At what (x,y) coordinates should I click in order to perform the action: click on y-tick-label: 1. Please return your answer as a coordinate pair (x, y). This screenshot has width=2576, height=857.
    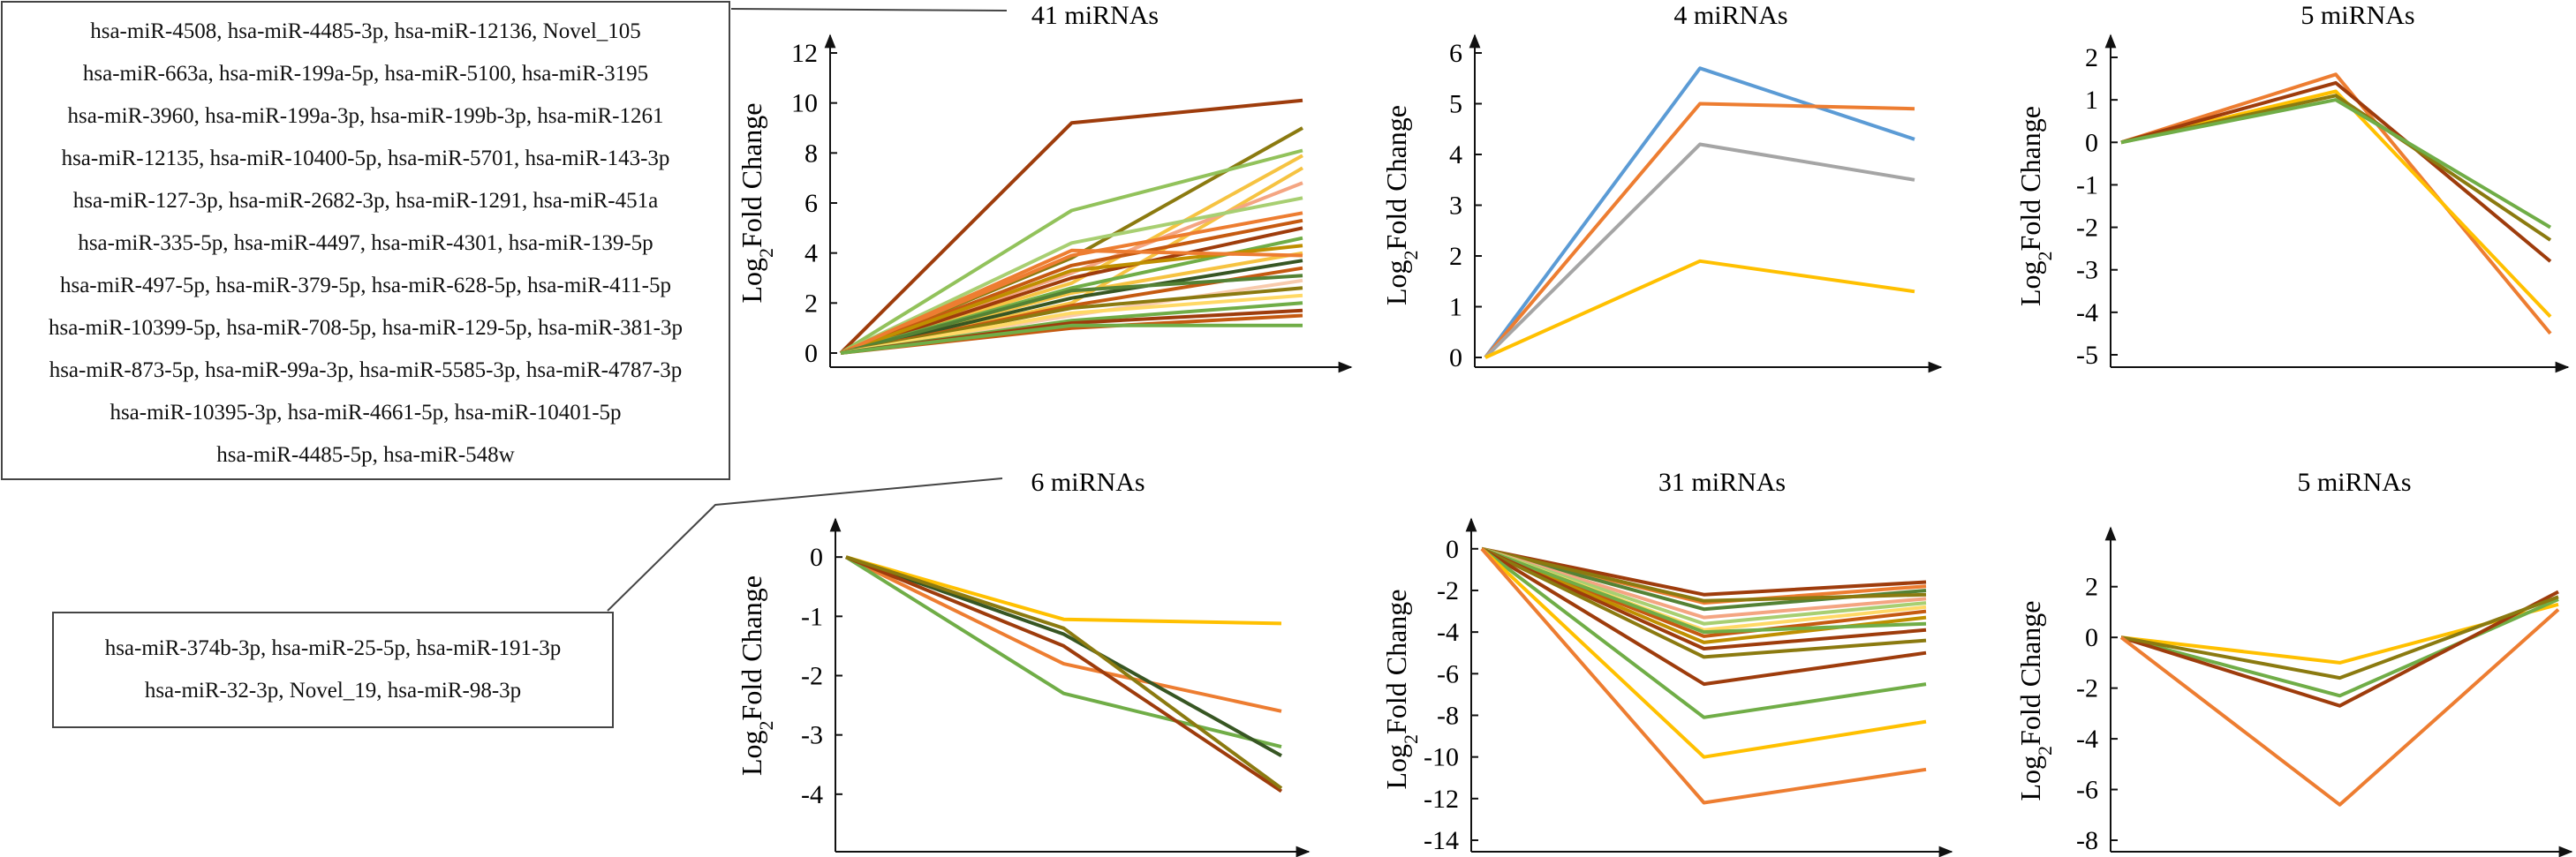
    Looking at the image, I should click on (2091, 100).